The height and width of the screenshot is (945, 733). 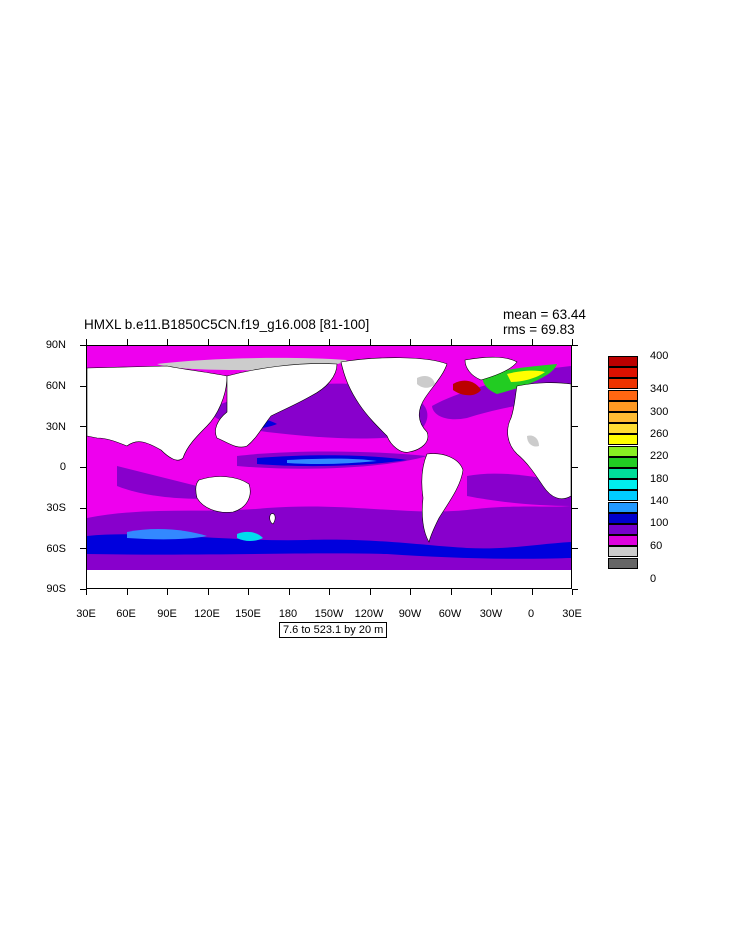 What do you see at coordinates (86, 614) in the screenshot?
I see `lon-label-30e: 30E` at bounding box center [86, 614].